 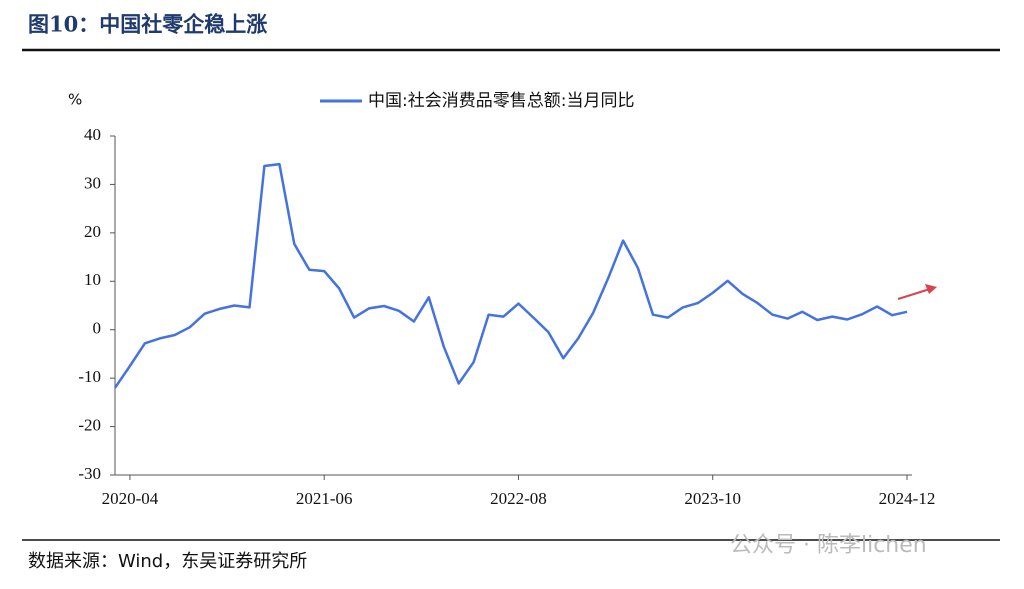 I want to click on watermark: 公众号 · 陈李lichen, so click(x=828, y=545).